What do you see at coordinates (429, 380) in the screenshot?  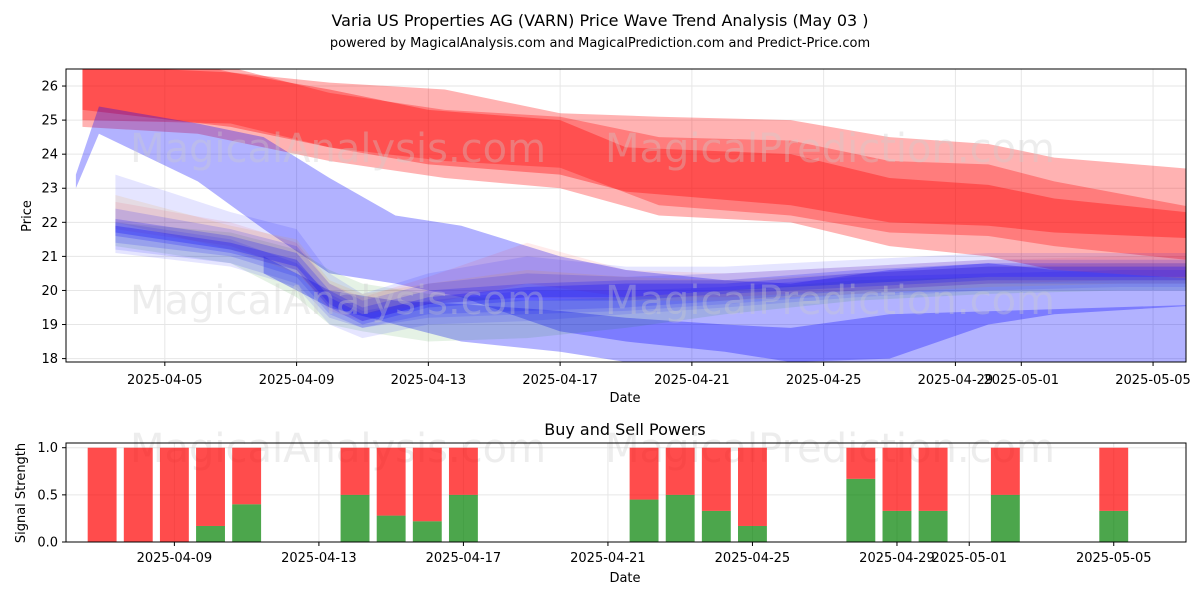 I see `price-x-tick-label: 2025-04-13` at bounding box center [429, 380].